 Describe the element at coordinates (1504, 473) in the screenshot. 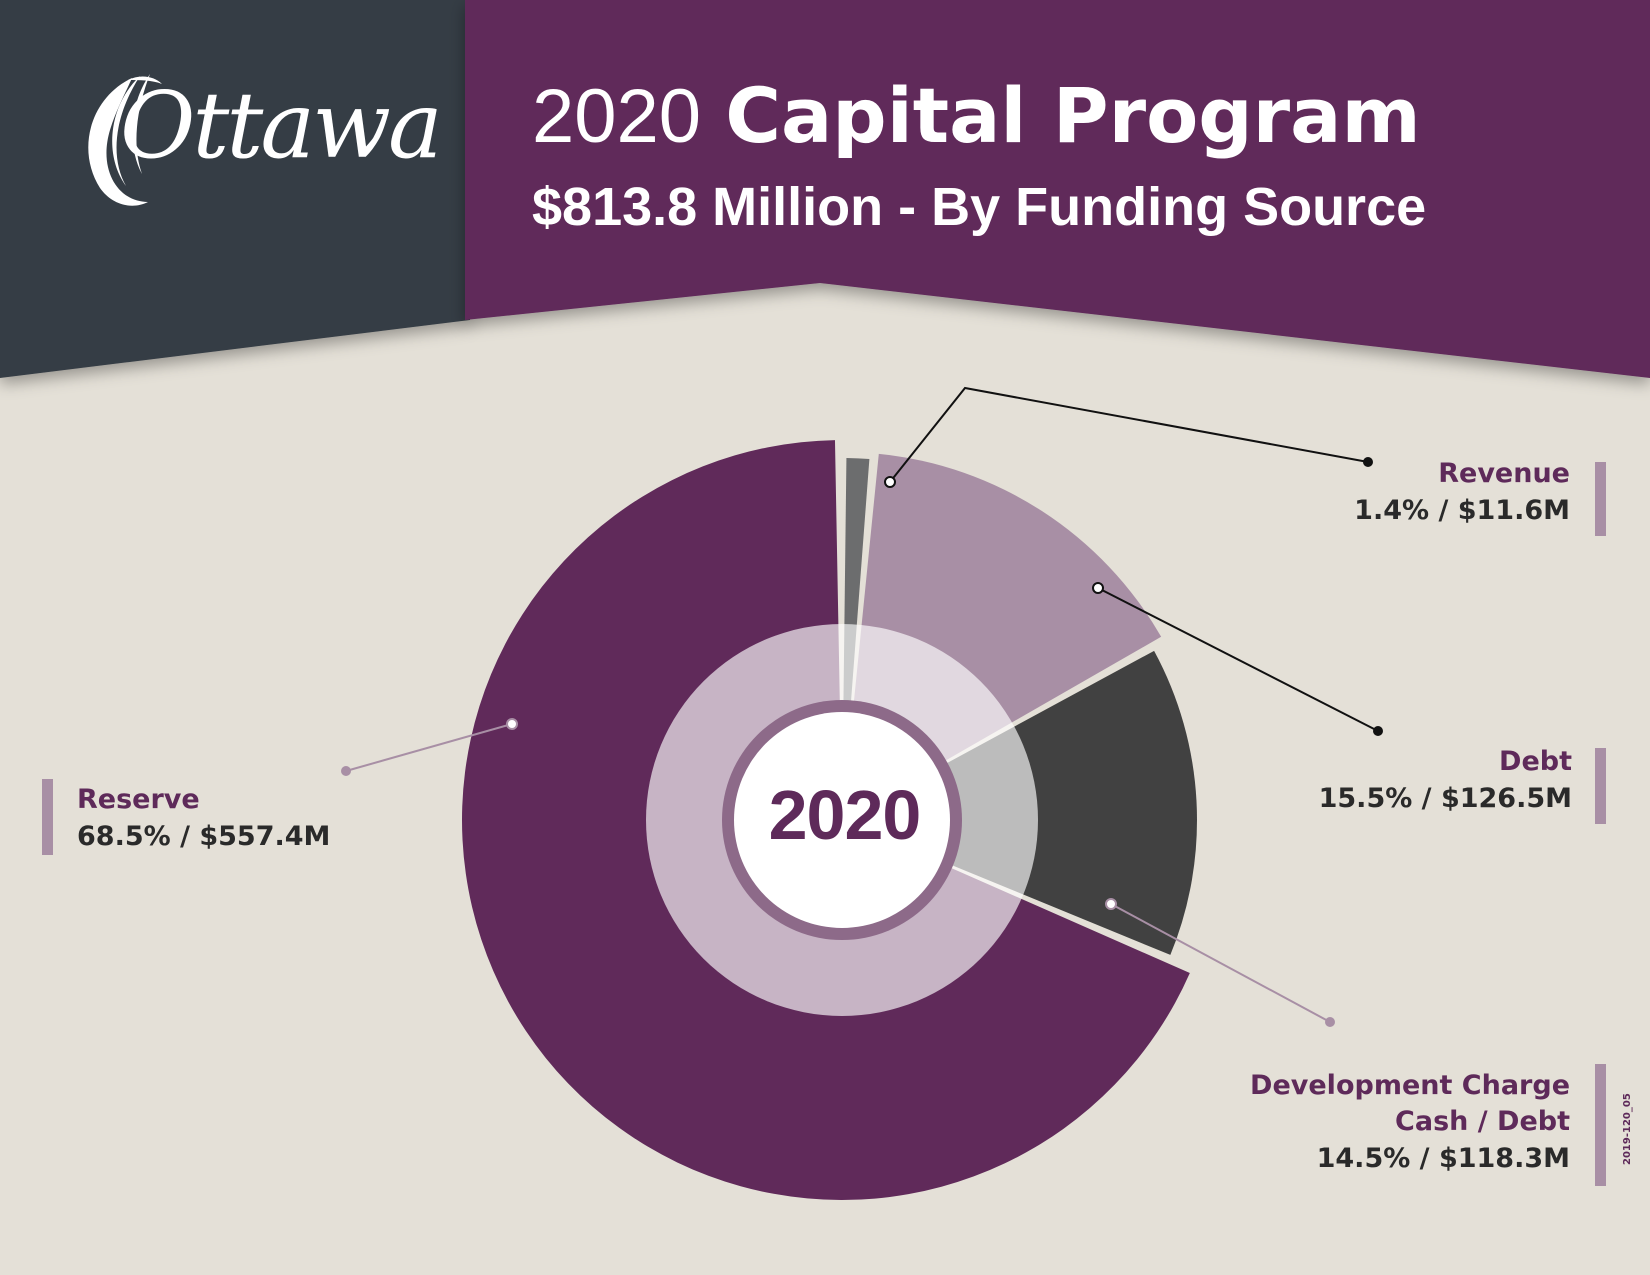

I see `label-revenue-name: Revenue` at that location.